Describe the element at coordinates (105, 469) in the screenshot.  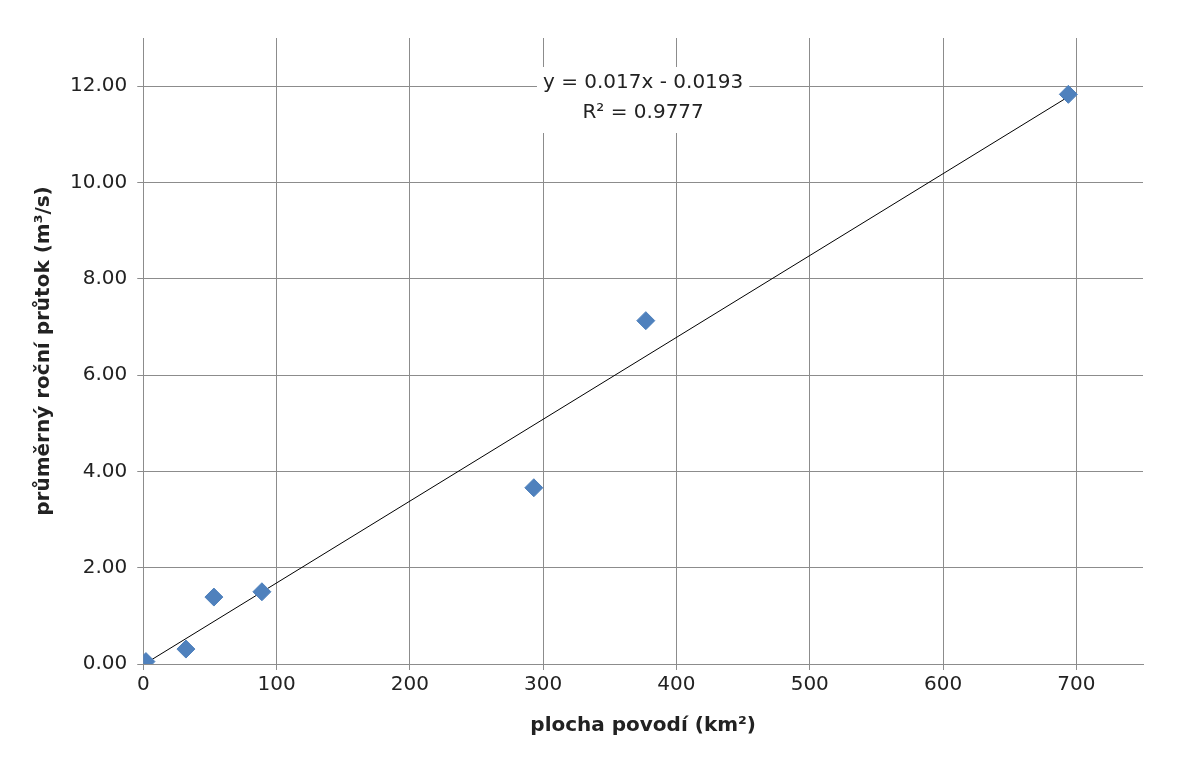
I see `y-tick-label: 4.00` at that location.